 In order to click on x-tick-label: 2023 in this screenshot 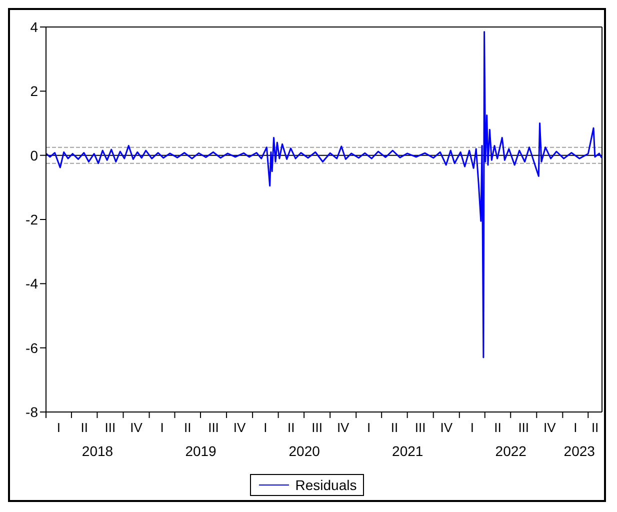, I will do `click(580, 451)`.